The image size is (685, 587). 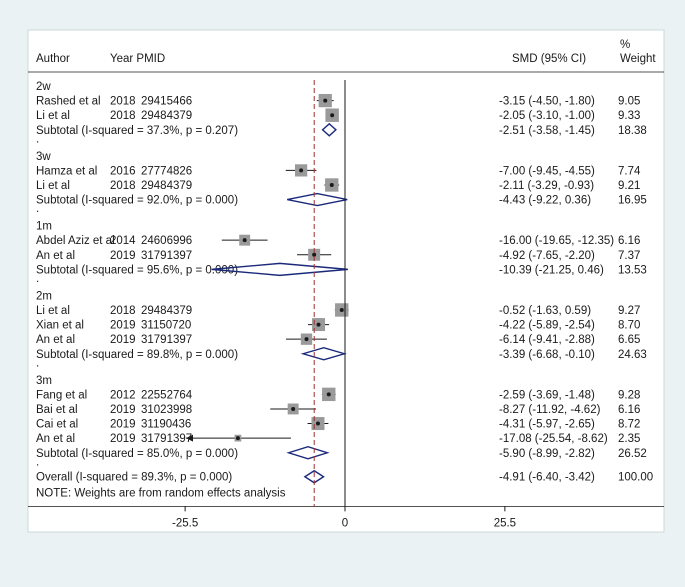 What do you see at coordinates (553, 439) in the screenshot?
I see `study-ci: -17.08 (-25.54, -8.62)` at bounding box center [553, 439].